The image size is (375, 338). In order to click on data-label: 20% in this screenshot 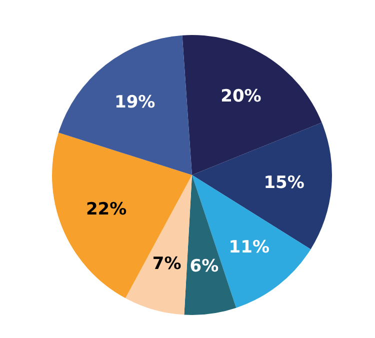, I will do `click(241, 96)`.